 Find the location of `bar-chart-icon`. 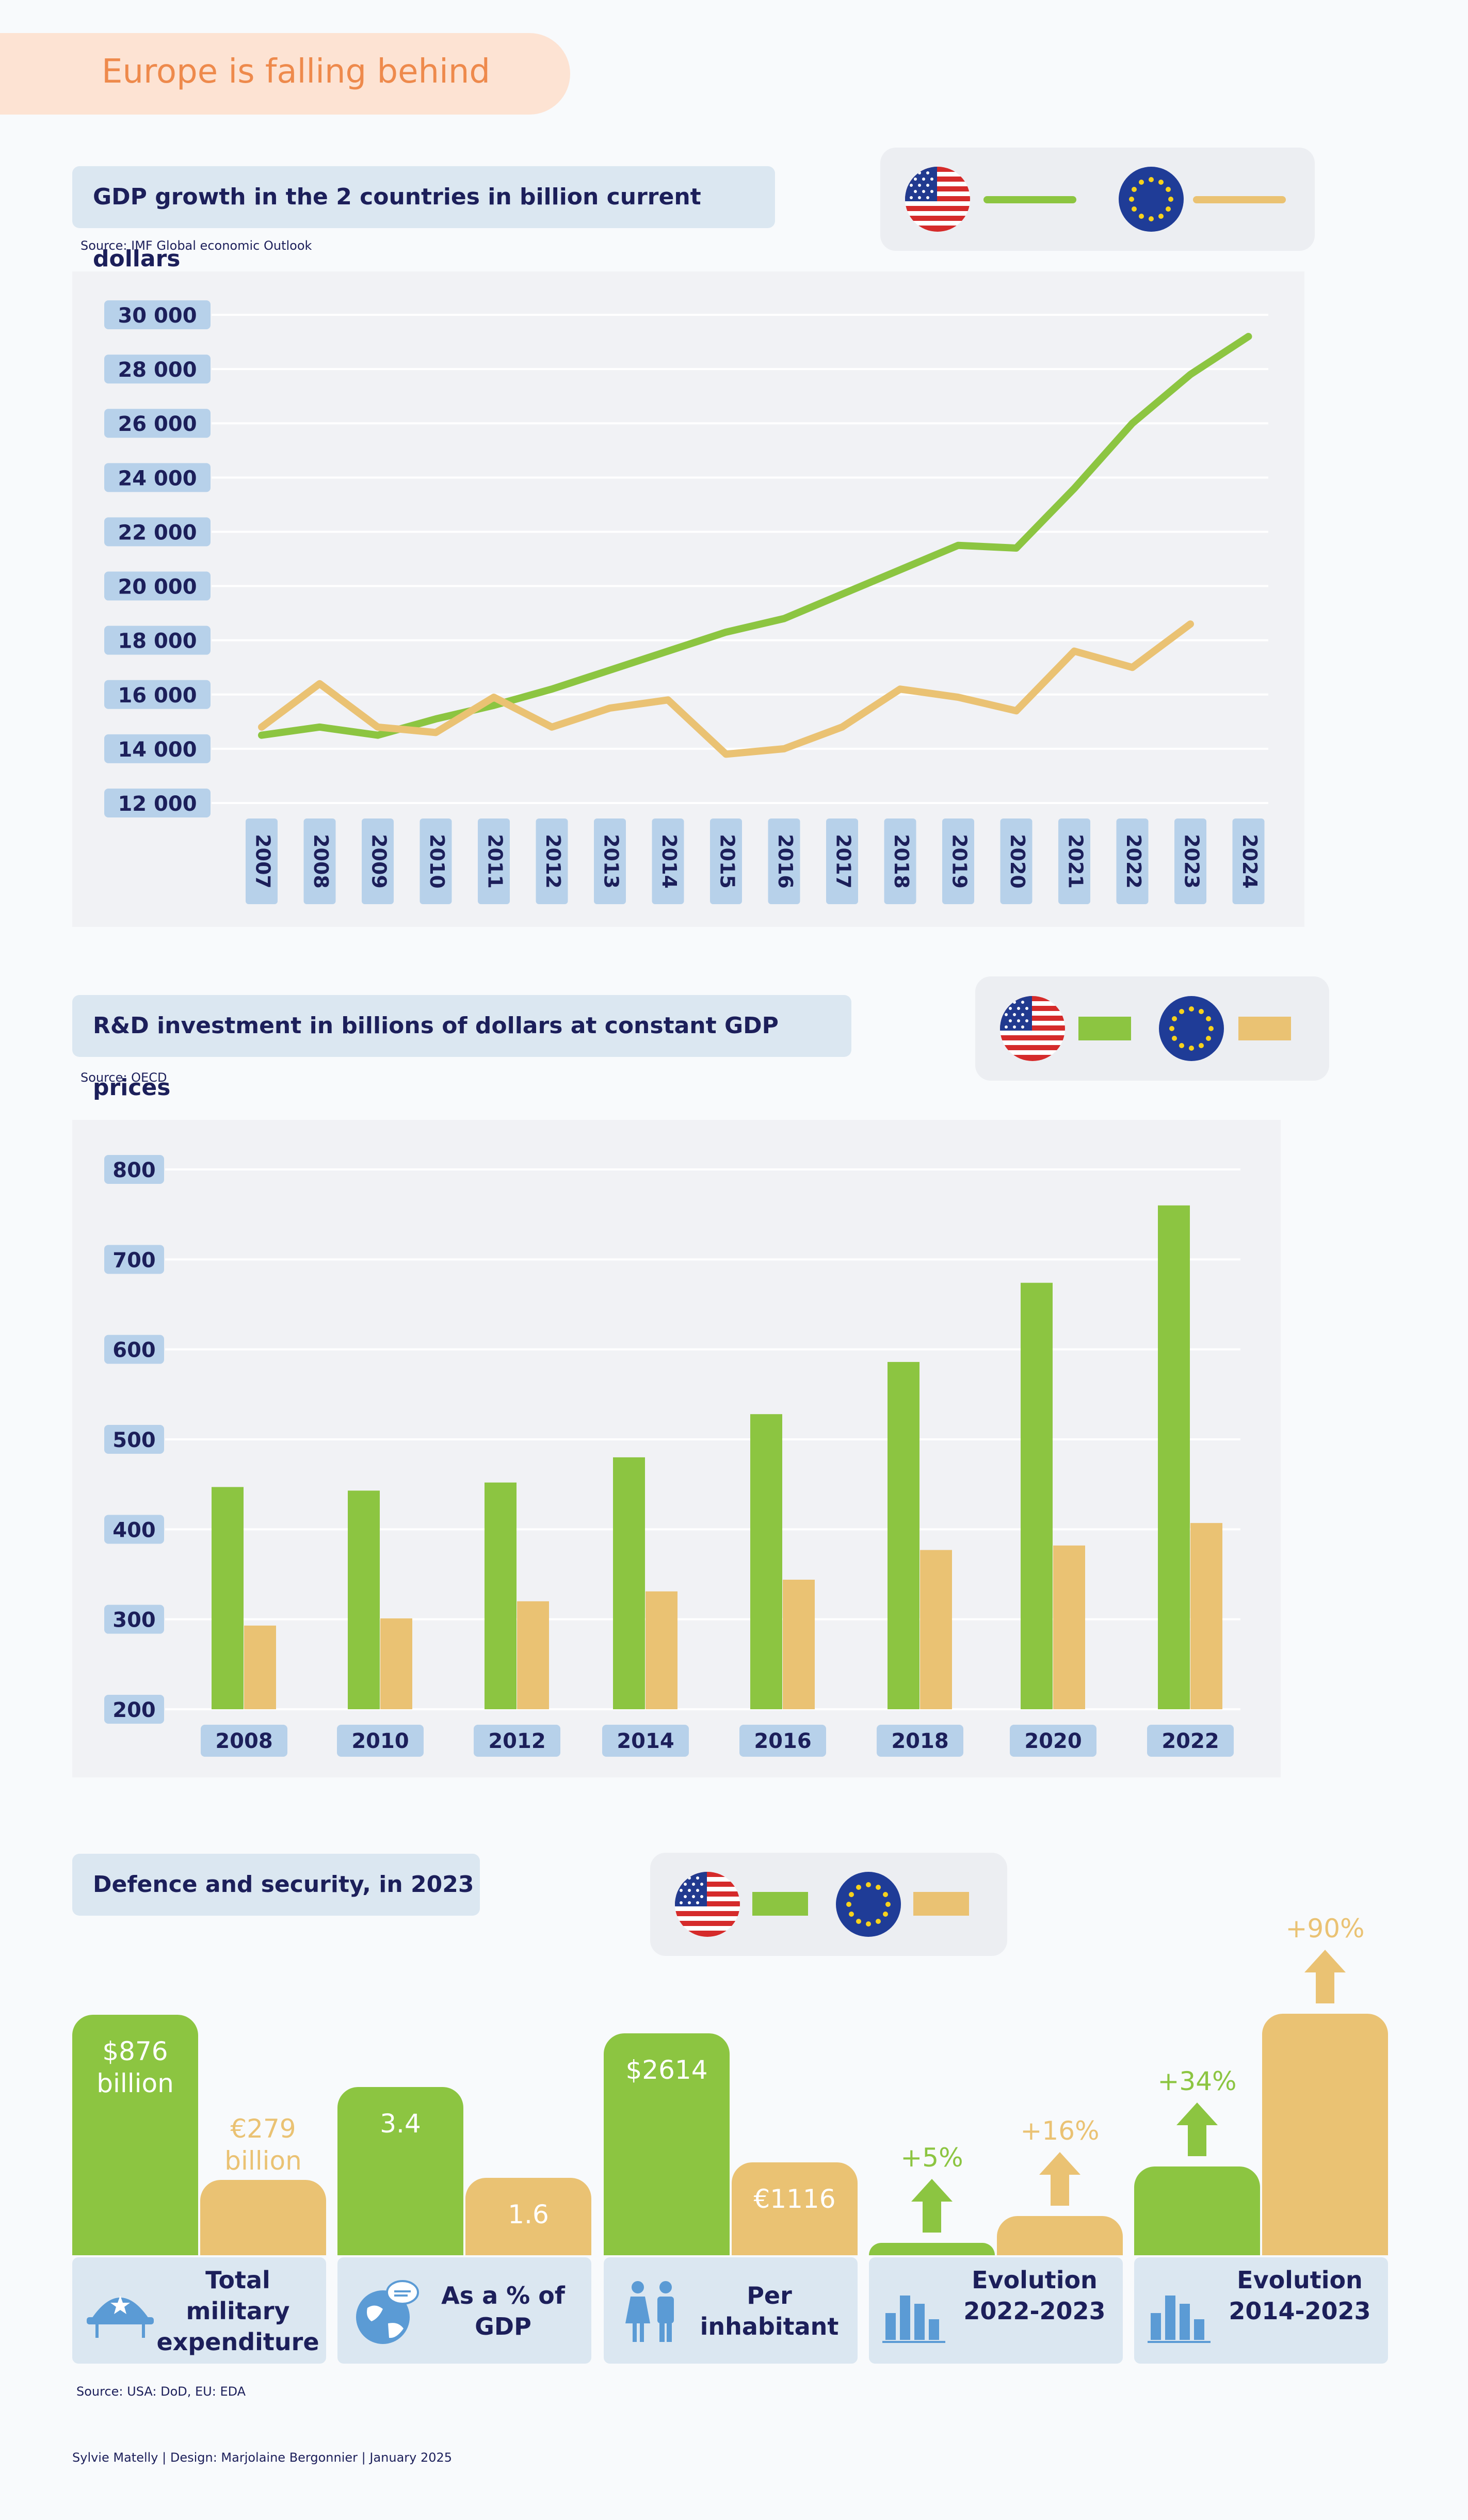

bar-chart-icon is located at coordinates (913, 2319).